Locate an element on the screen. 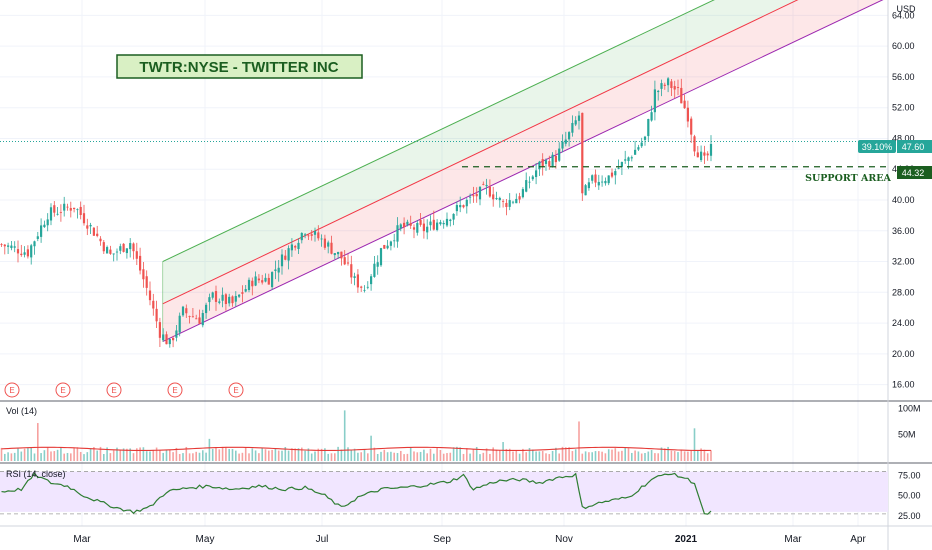 This screenshot has width=932, height=550. time-tick-label: Mar is located at coordinates (82, 539).